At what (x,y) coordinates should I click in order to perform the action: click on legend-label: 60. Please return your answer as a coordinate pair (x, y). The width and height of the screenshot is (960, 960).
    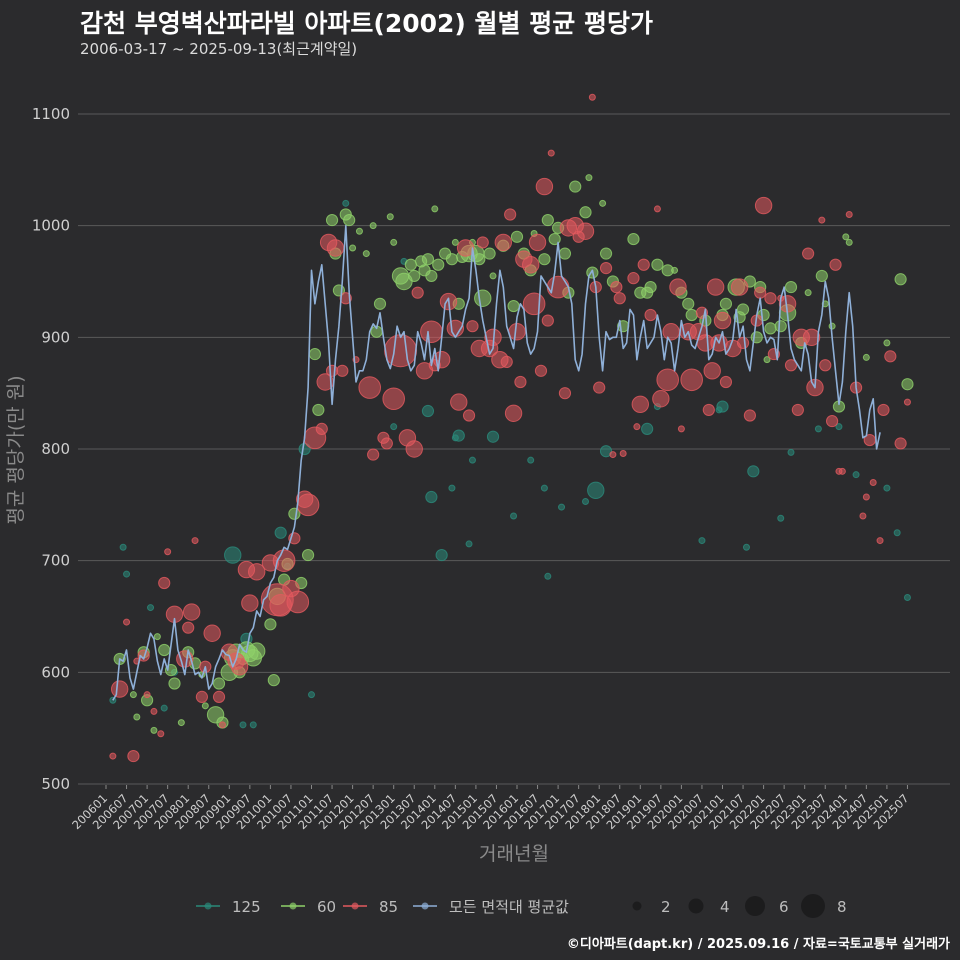
    Looking at the image, I should click on (326, 907).